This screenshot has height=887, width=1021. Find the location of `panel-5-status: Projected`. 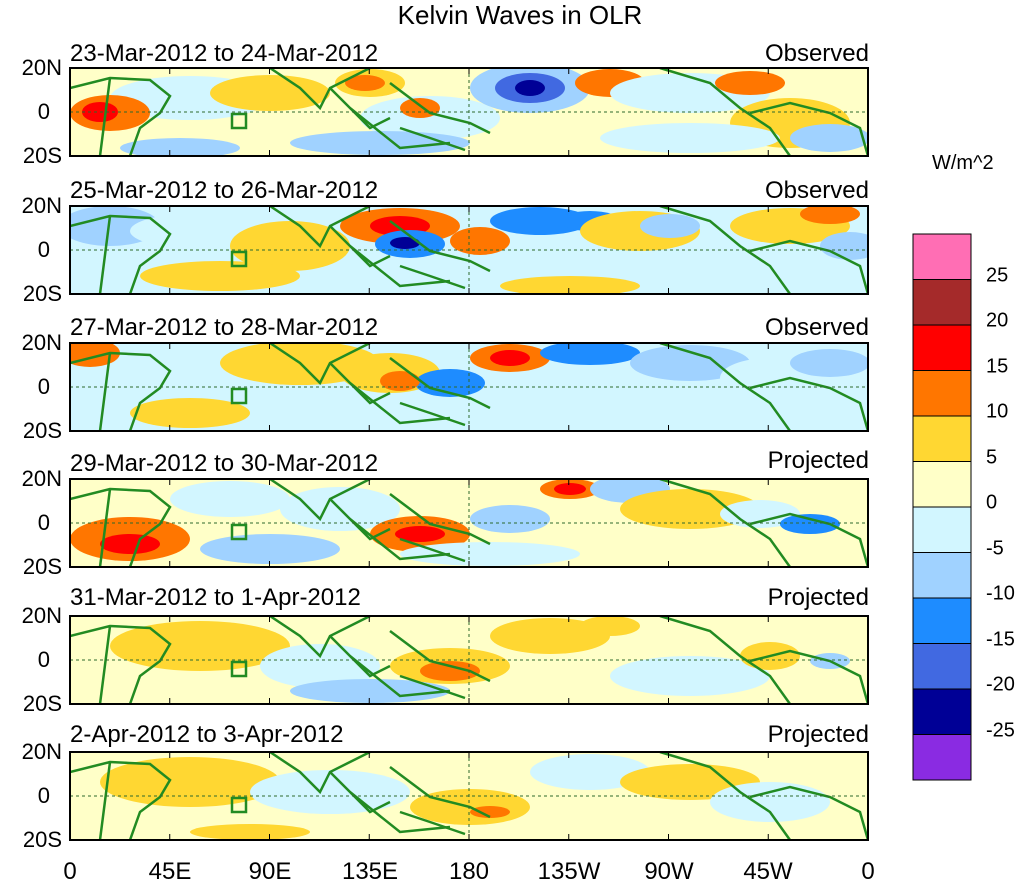

panel-5-status: Projected is located at coordinates (818, 597).